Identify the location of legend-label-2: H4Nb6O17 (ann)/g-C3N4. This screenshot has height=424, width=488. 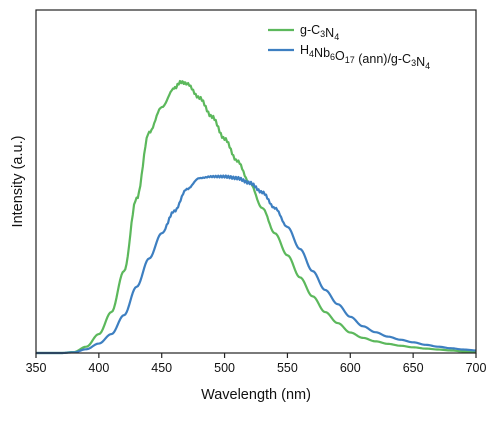
(365, 57).